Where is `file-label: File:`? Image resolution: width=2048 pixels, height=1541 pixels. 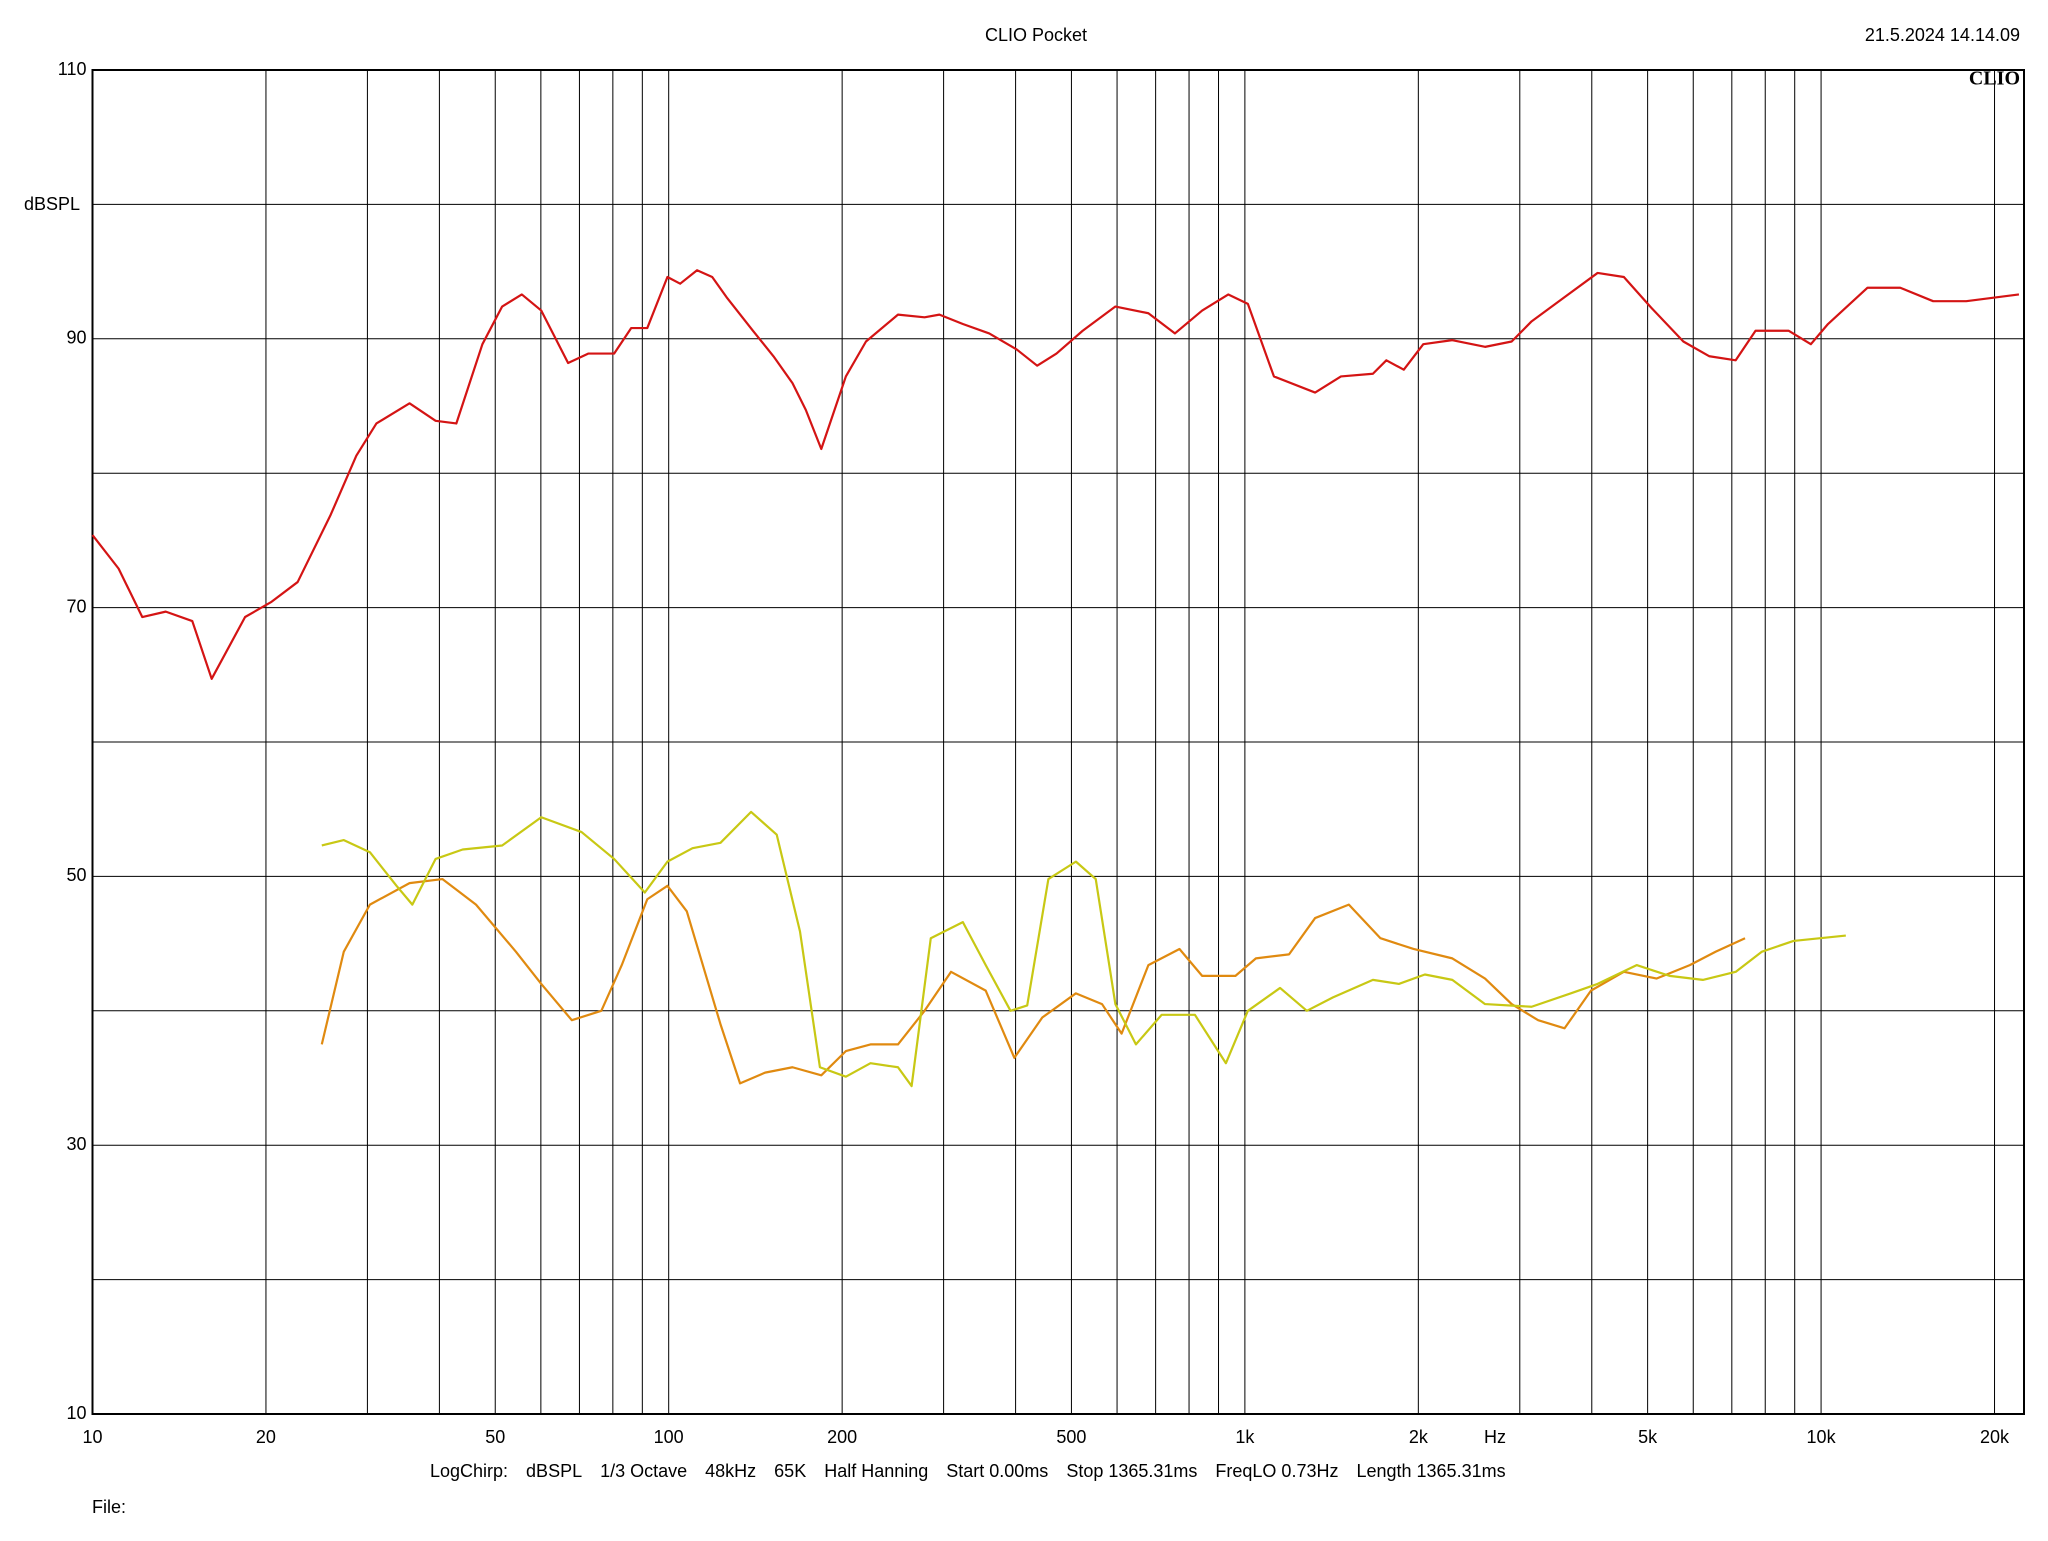 file-label: File: is located at coordinates (109, 1507).